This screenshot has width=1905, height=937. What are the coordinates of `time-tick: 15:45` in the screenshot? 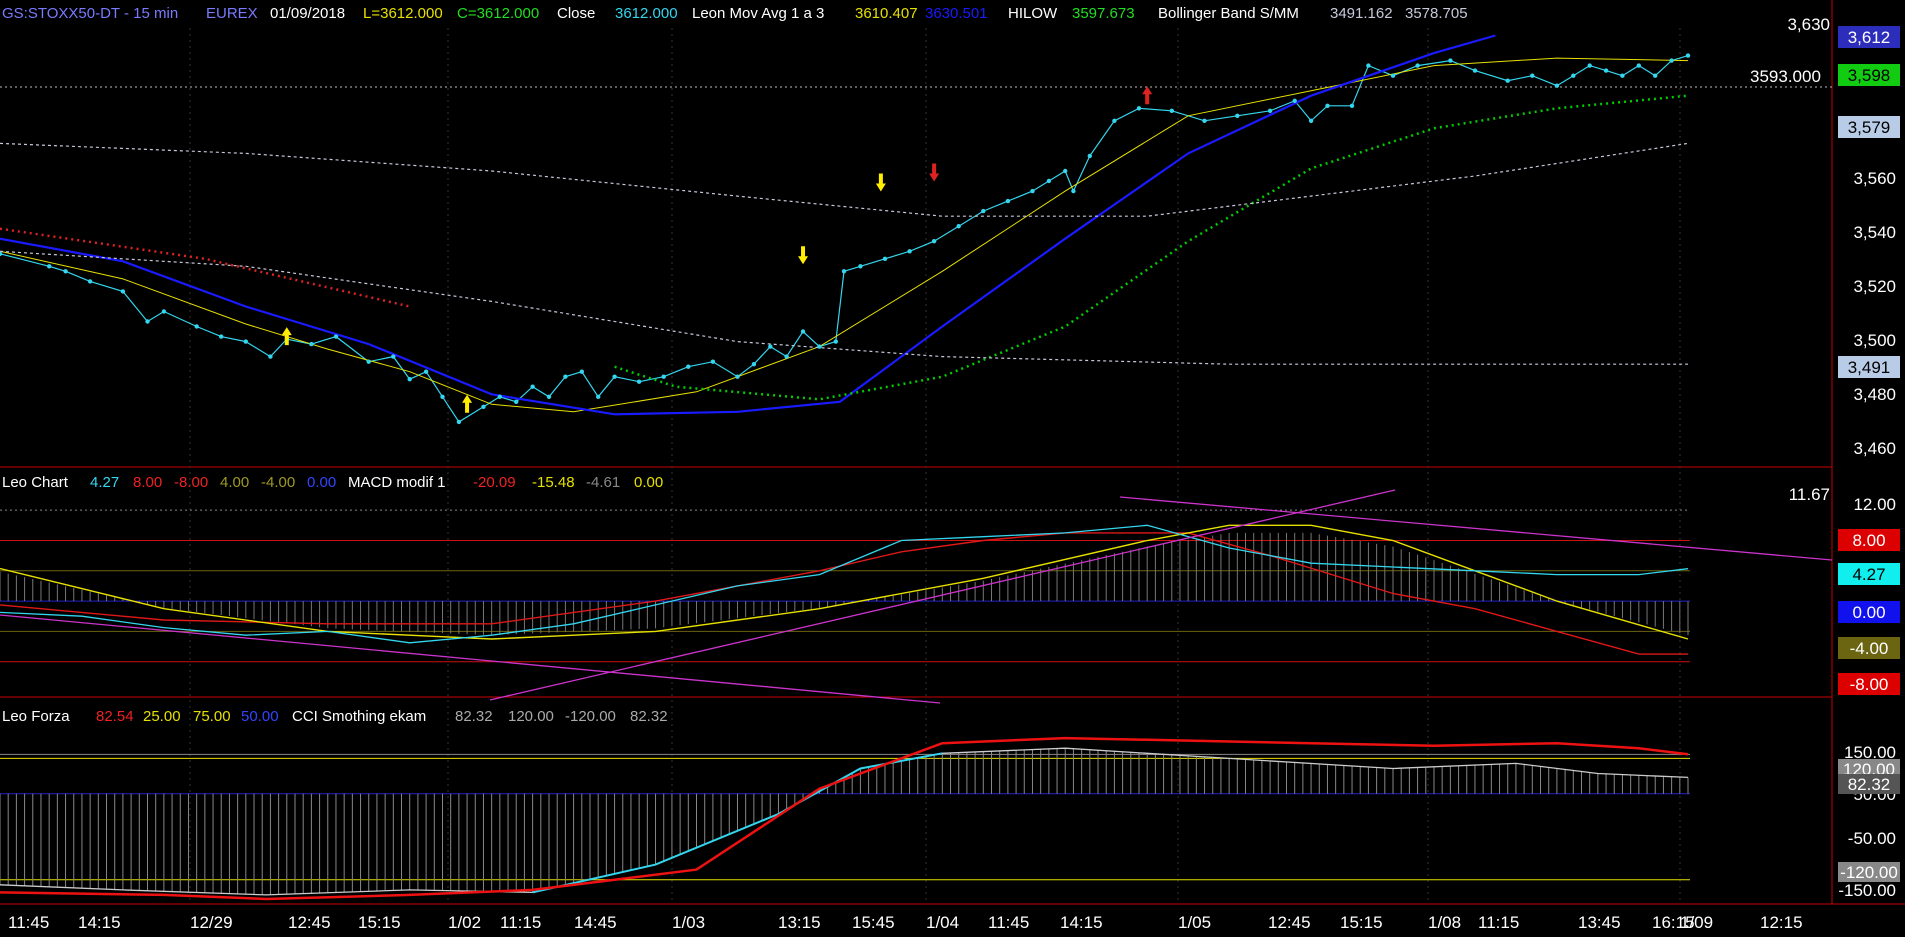 It's located at (873, 922).